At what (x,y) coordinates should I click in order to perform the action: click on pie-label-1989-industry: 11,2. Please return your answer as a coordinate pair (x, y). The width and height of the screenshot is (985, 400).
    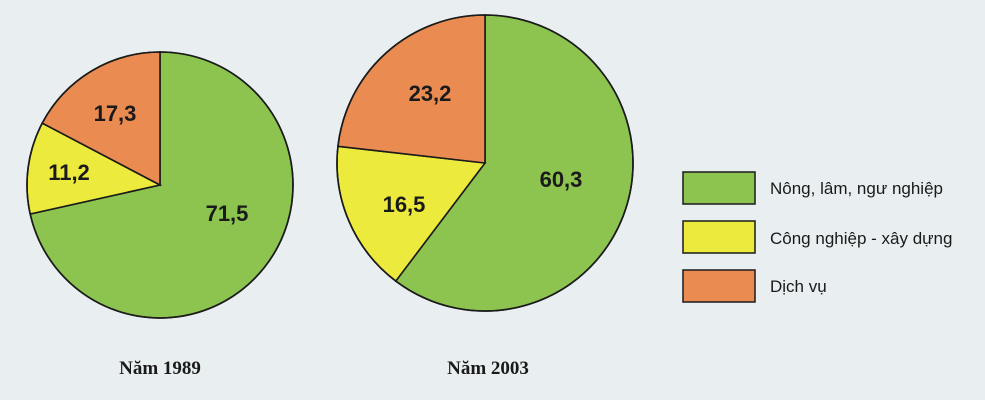
    Looking at the image, I should click on (69, 172).